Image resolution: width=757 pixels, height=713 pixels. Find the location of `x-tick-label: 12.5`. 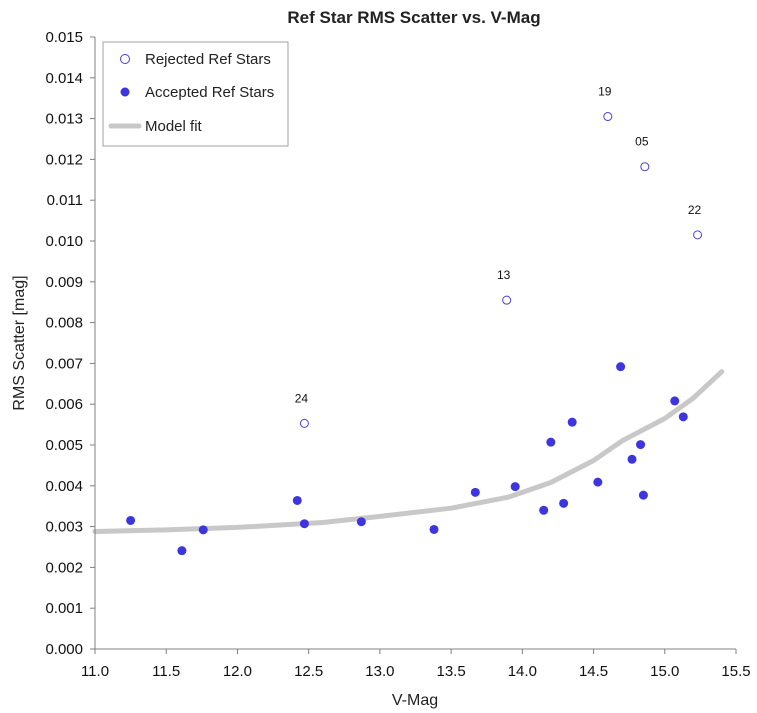

x-tick-label: 12.5 is located at coordinates (308, 671).